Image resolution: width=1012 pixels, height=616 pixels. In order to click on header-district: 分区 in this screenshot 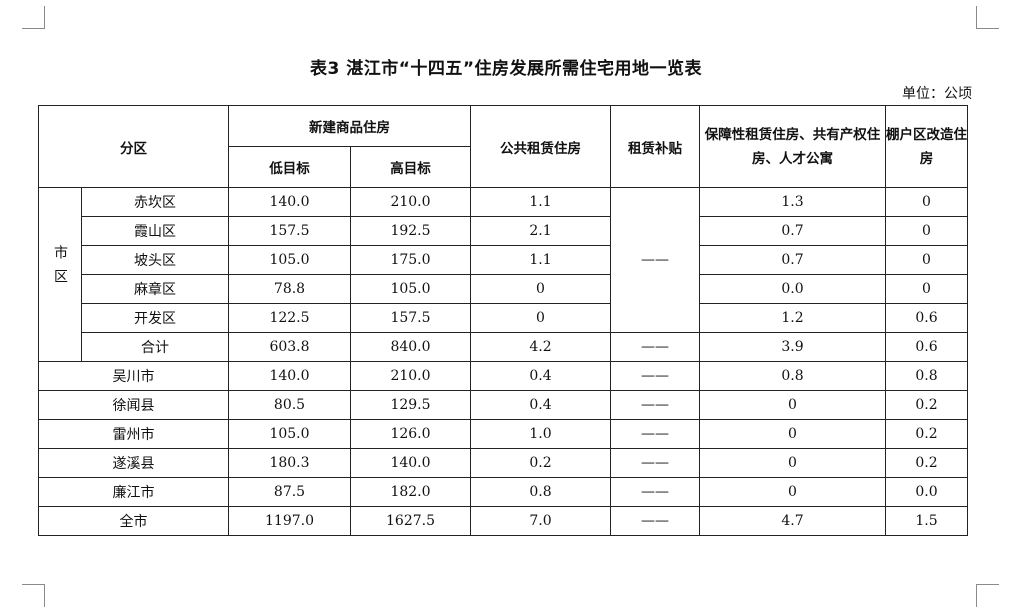, I will do `click(133, 146)`.